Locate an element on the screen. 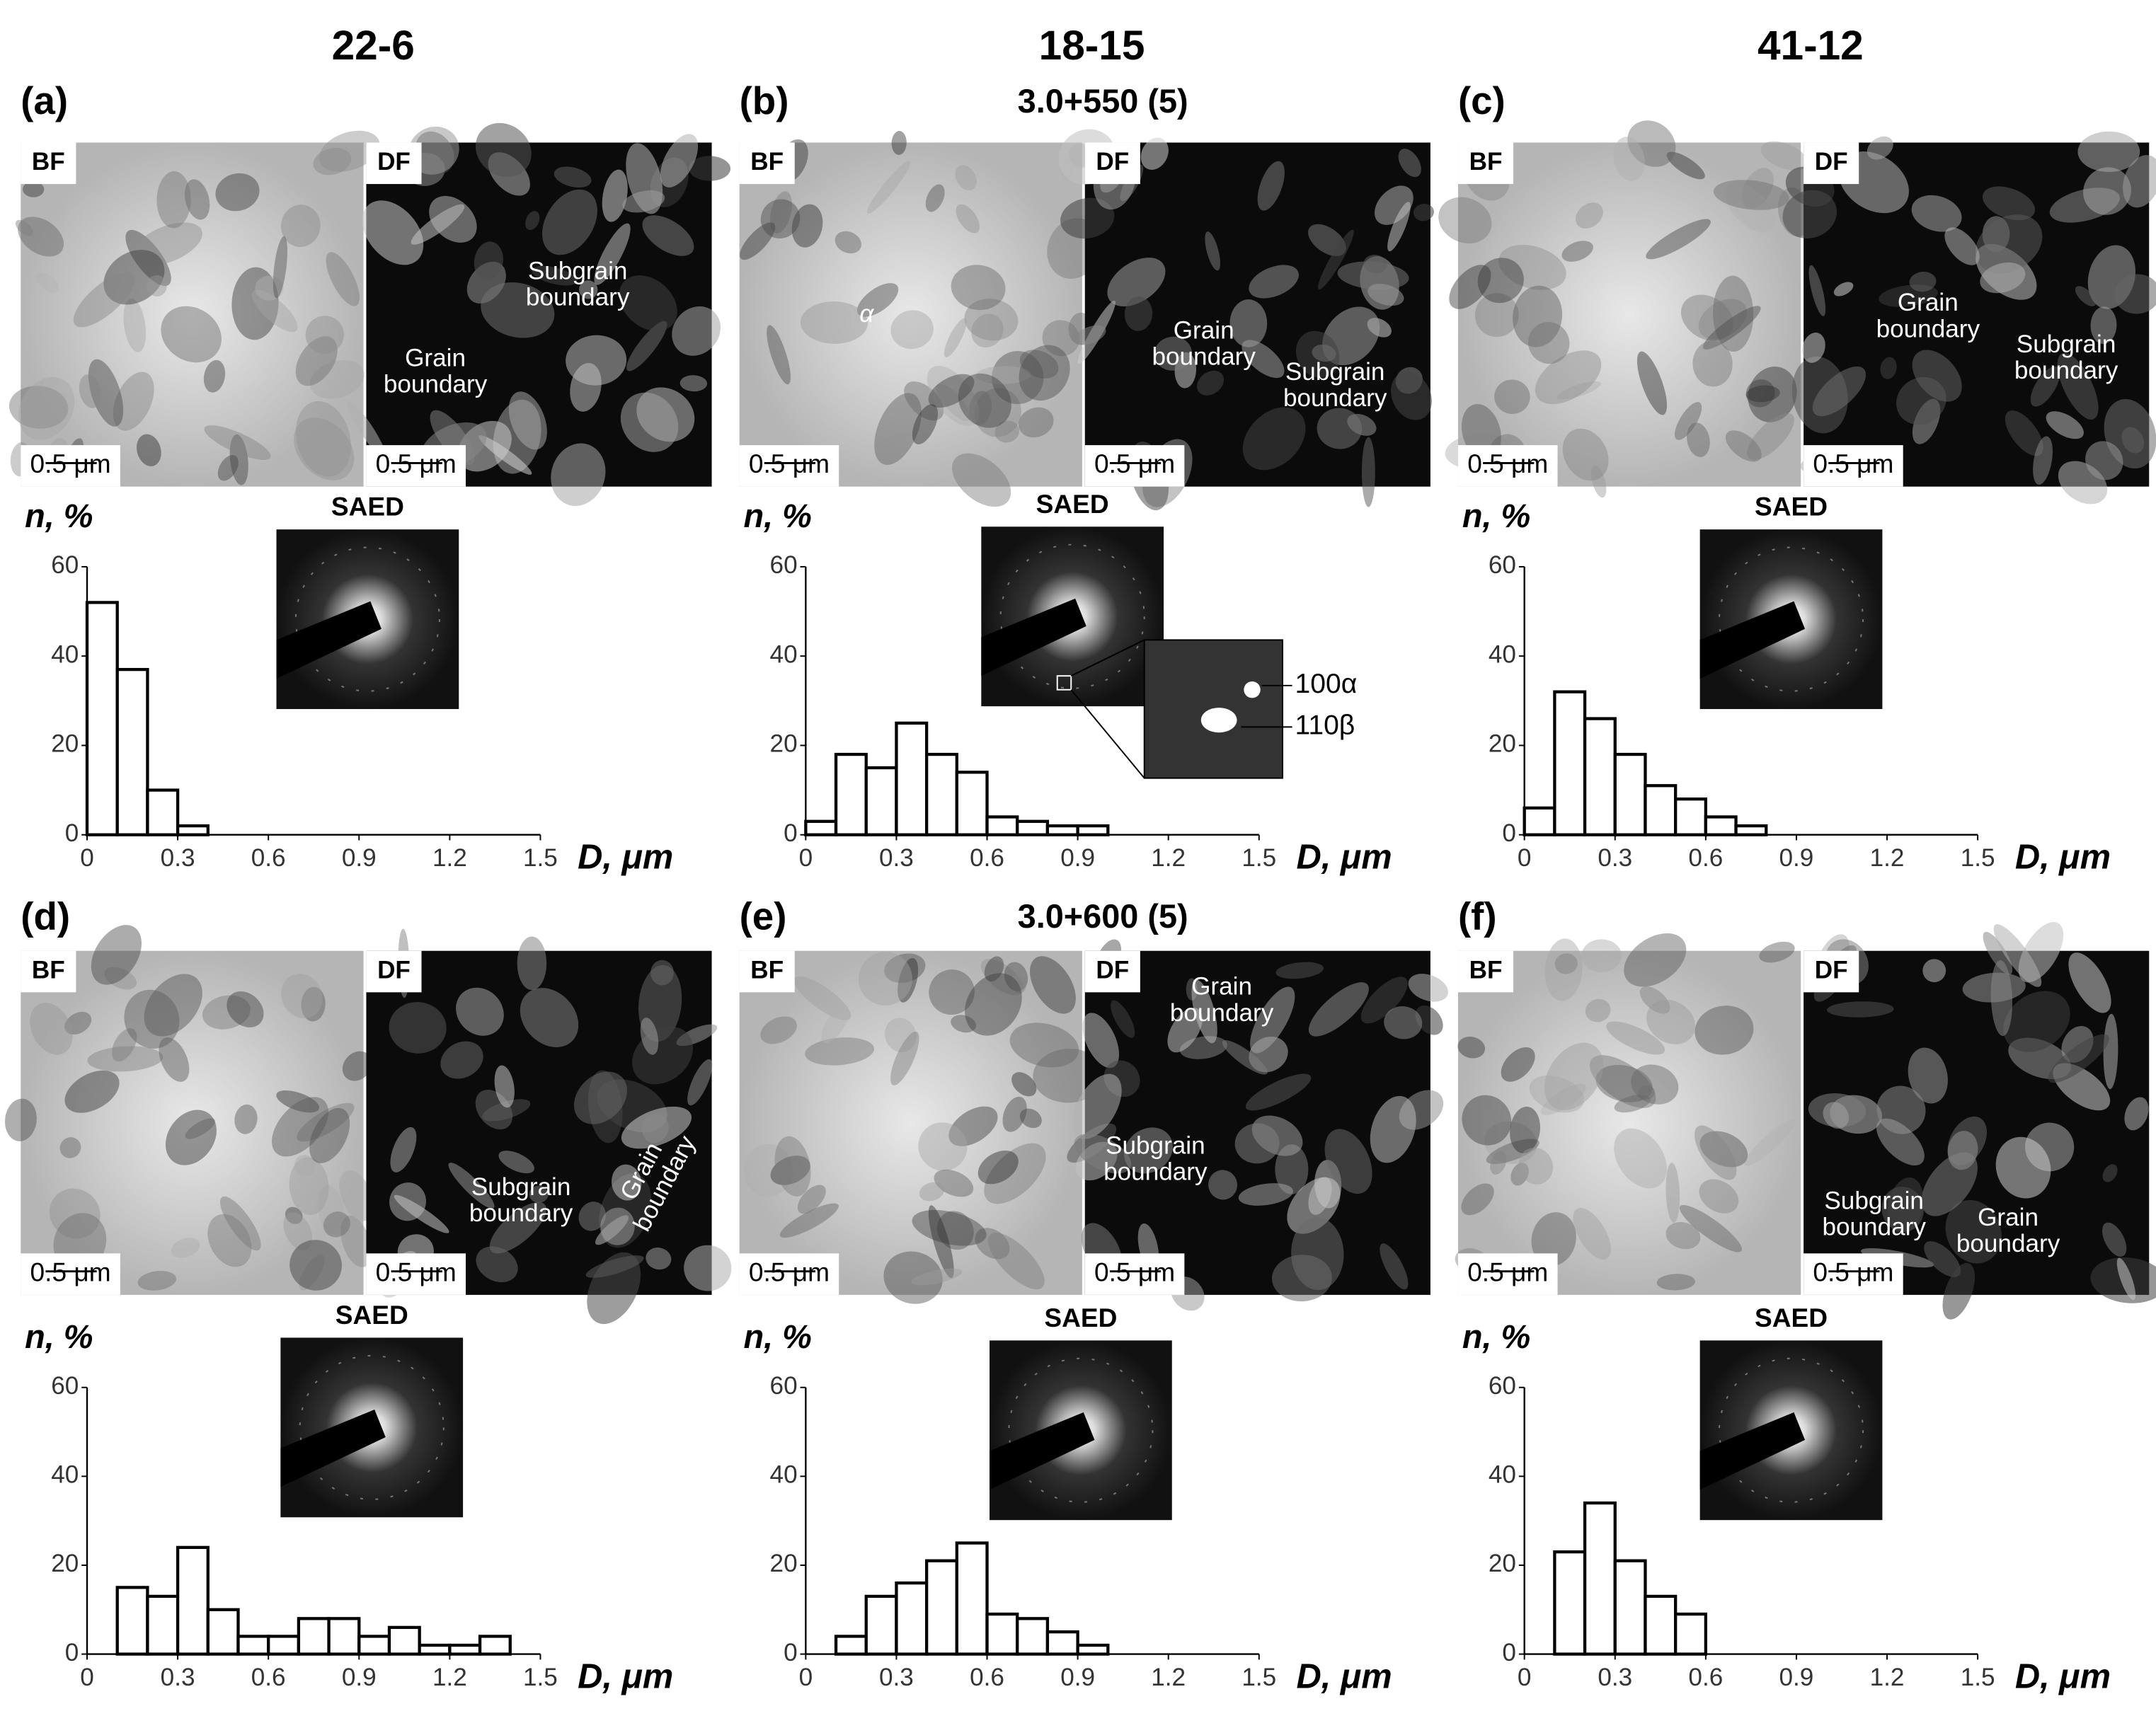 The image size is (2156, 1711). panel-label: (b) is located at coordinates (764, 100).